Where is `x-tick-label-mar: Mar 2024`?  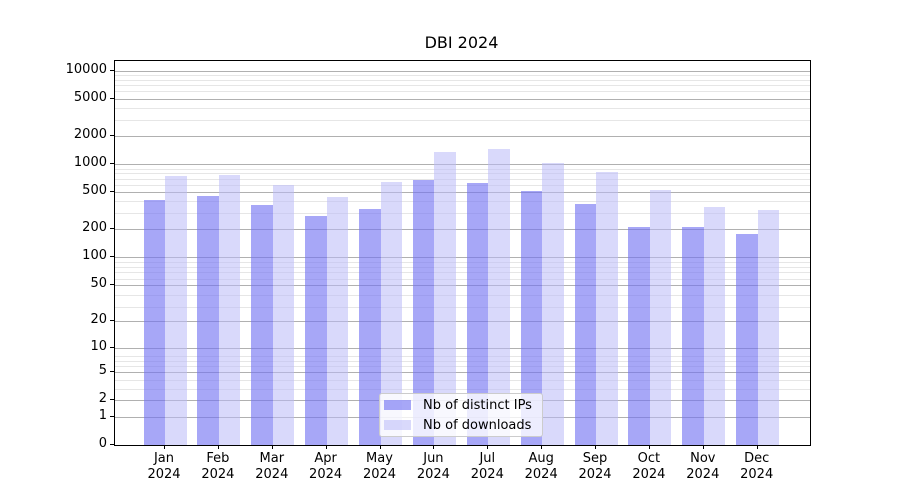
x-tick-label-mar: Mar 2024 is located at coordinates (272, 467).